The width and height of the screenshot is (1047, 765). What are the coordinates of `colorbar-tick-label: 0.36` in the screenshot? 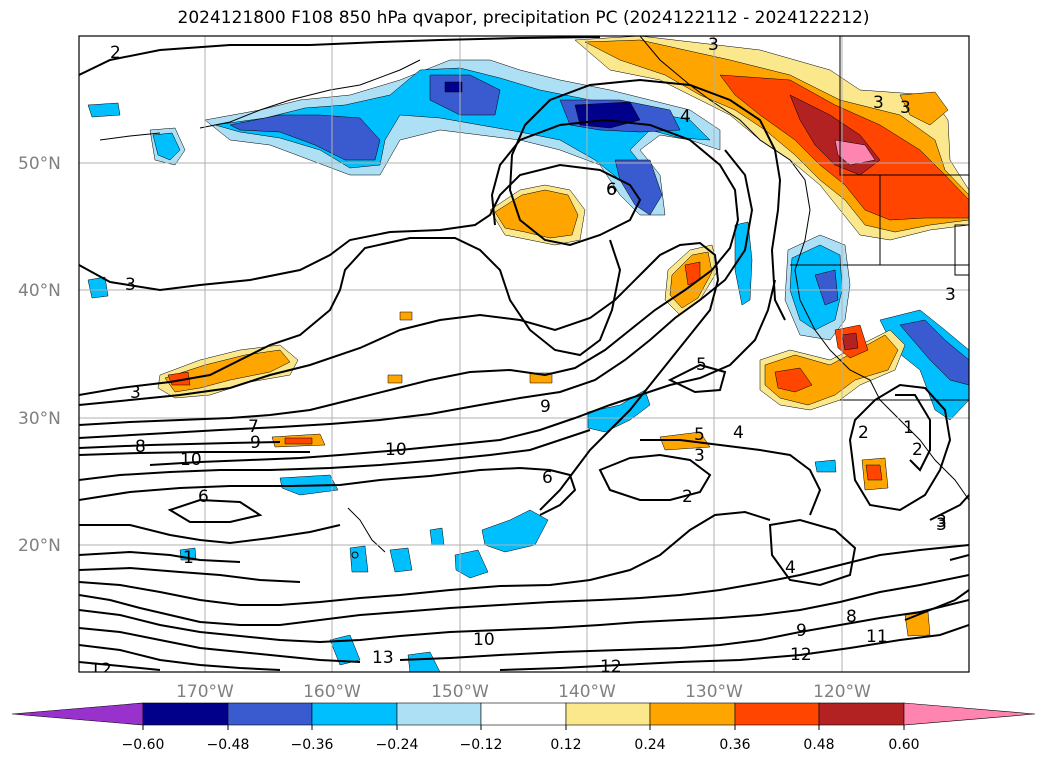 It's located at (734, 745).